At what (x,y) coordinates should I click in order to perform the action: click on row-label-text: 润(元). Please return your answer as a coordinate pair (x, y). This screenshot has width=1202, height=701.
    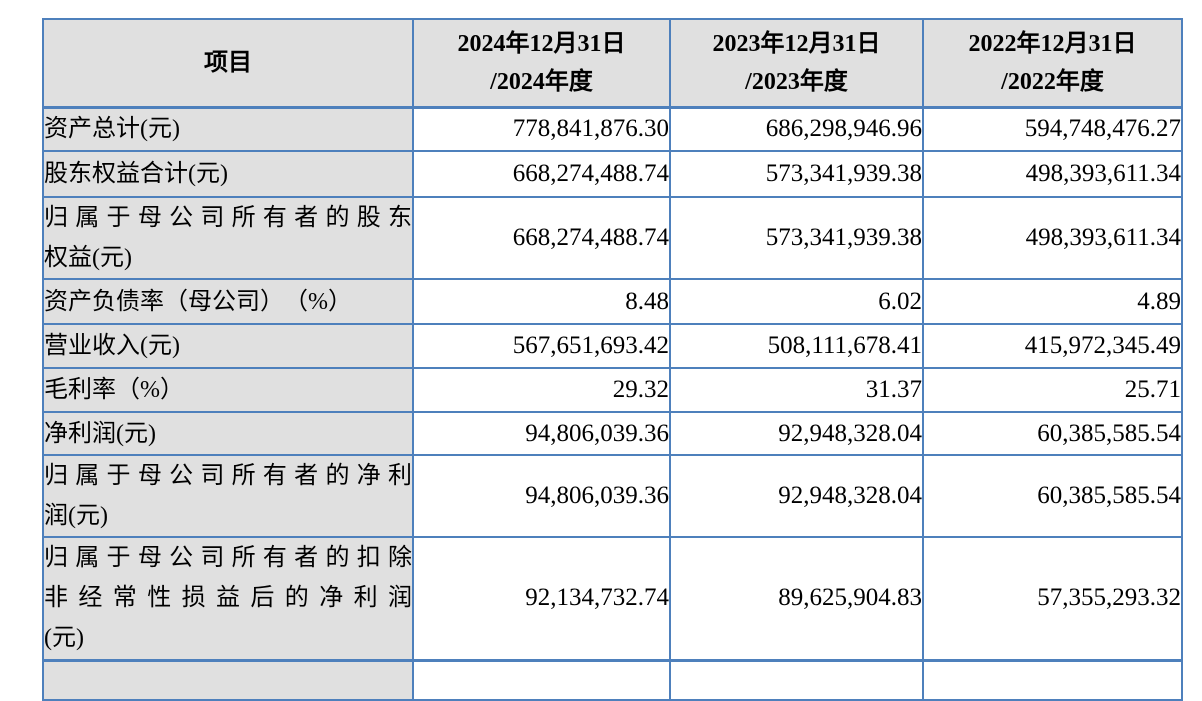
    Looking at the image, I should click on (76, 516).